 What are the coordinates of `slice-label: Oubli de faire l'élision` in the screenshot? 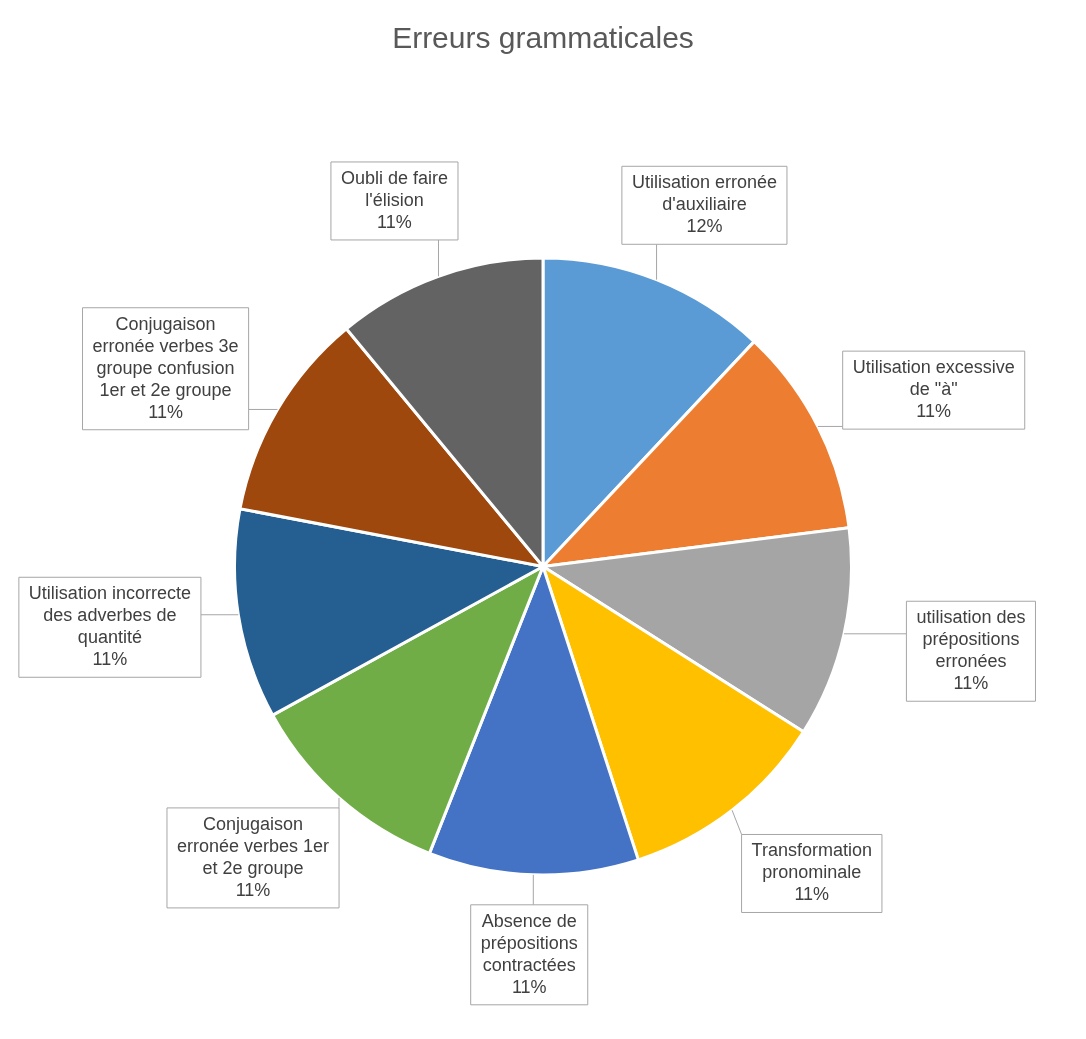 It's located at (394, 188).